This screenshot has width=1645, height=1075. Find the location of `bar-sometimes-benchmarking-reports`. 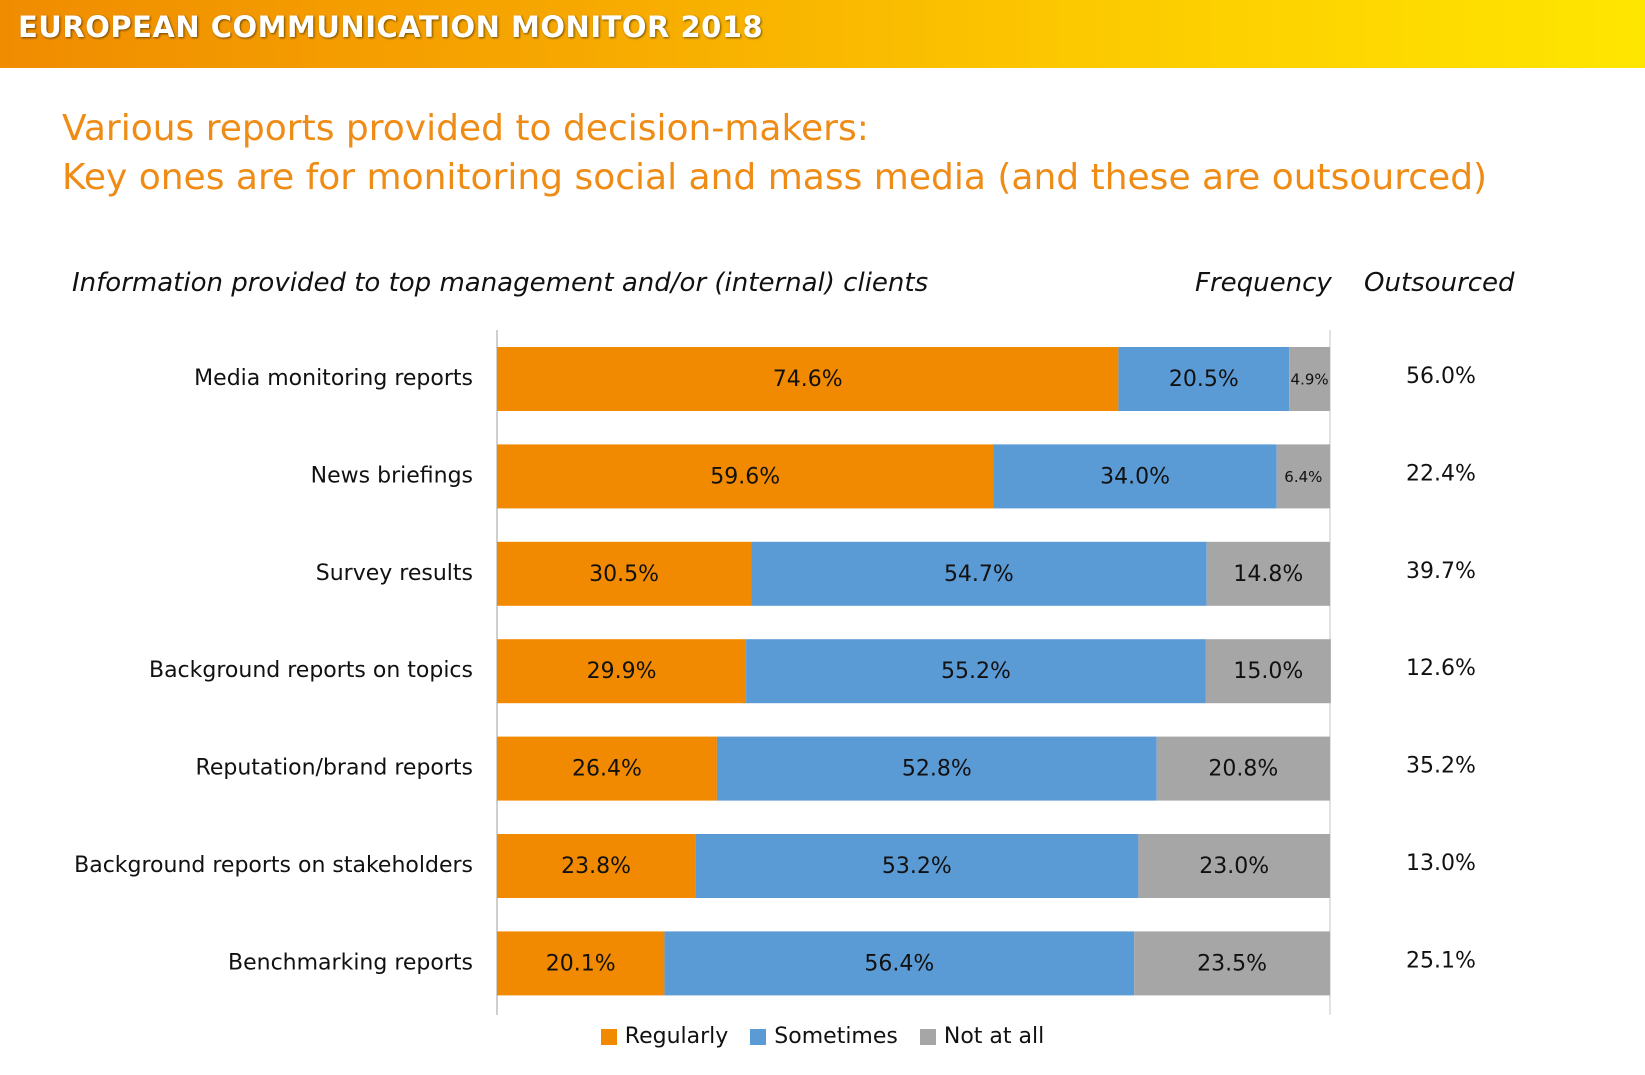

bar-sometimes-benchmarking-reports is located at coordinates (899, 963).